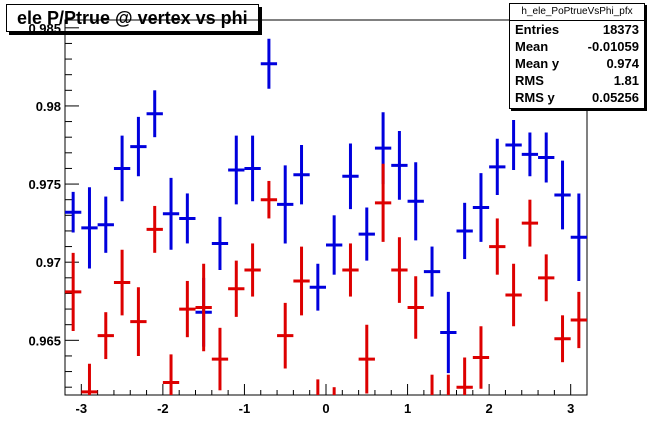  Describe the element at coordinates (577, 63) in the screenshot. I see `stats-row-mean-y: Mean y 0.974` at that location.